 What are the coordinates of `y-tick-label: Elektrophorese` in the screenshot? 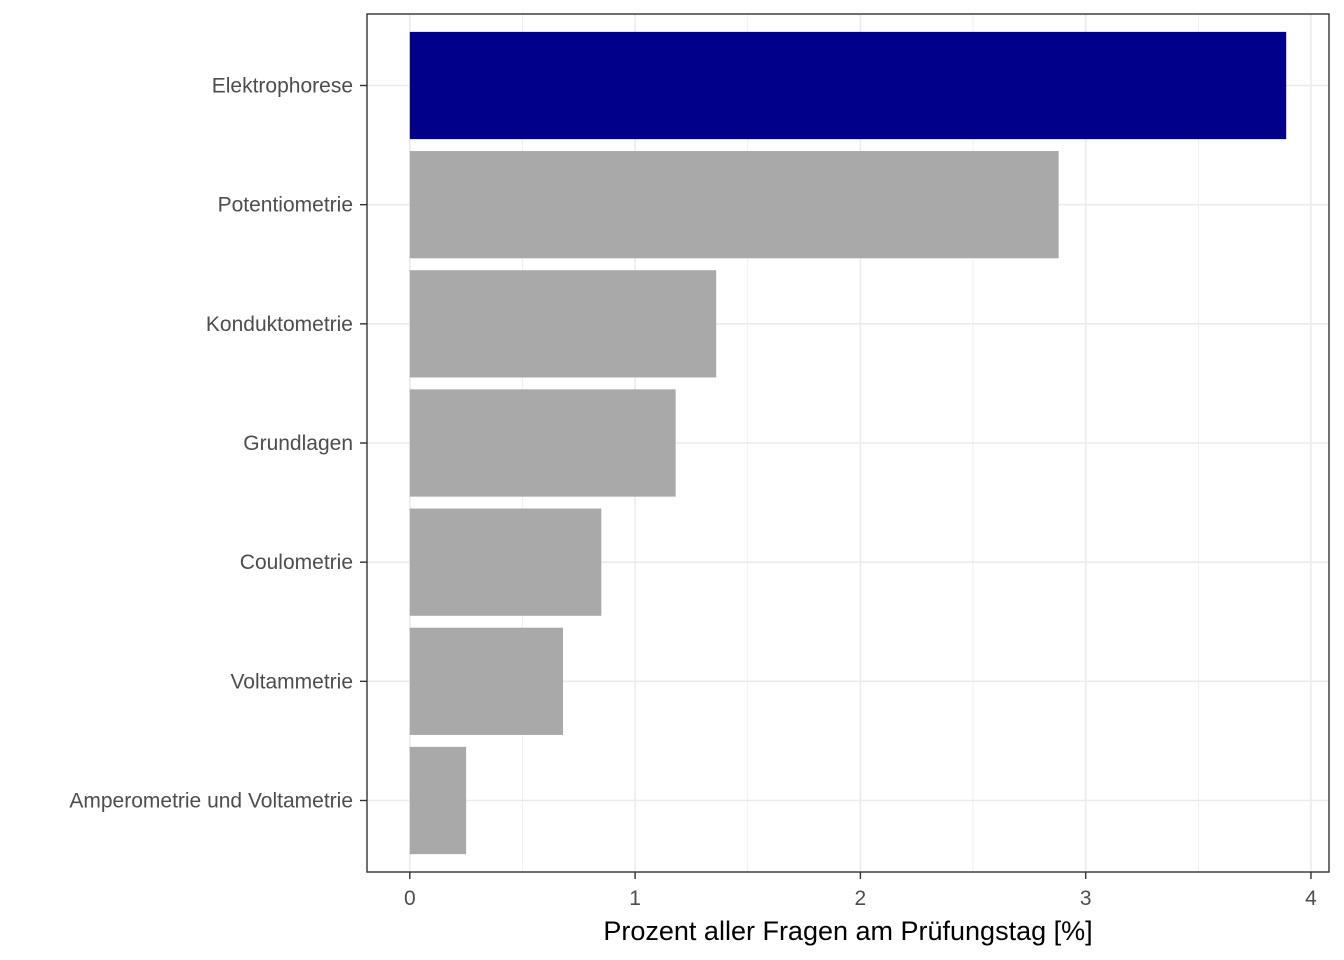 It's located at (282, 86).